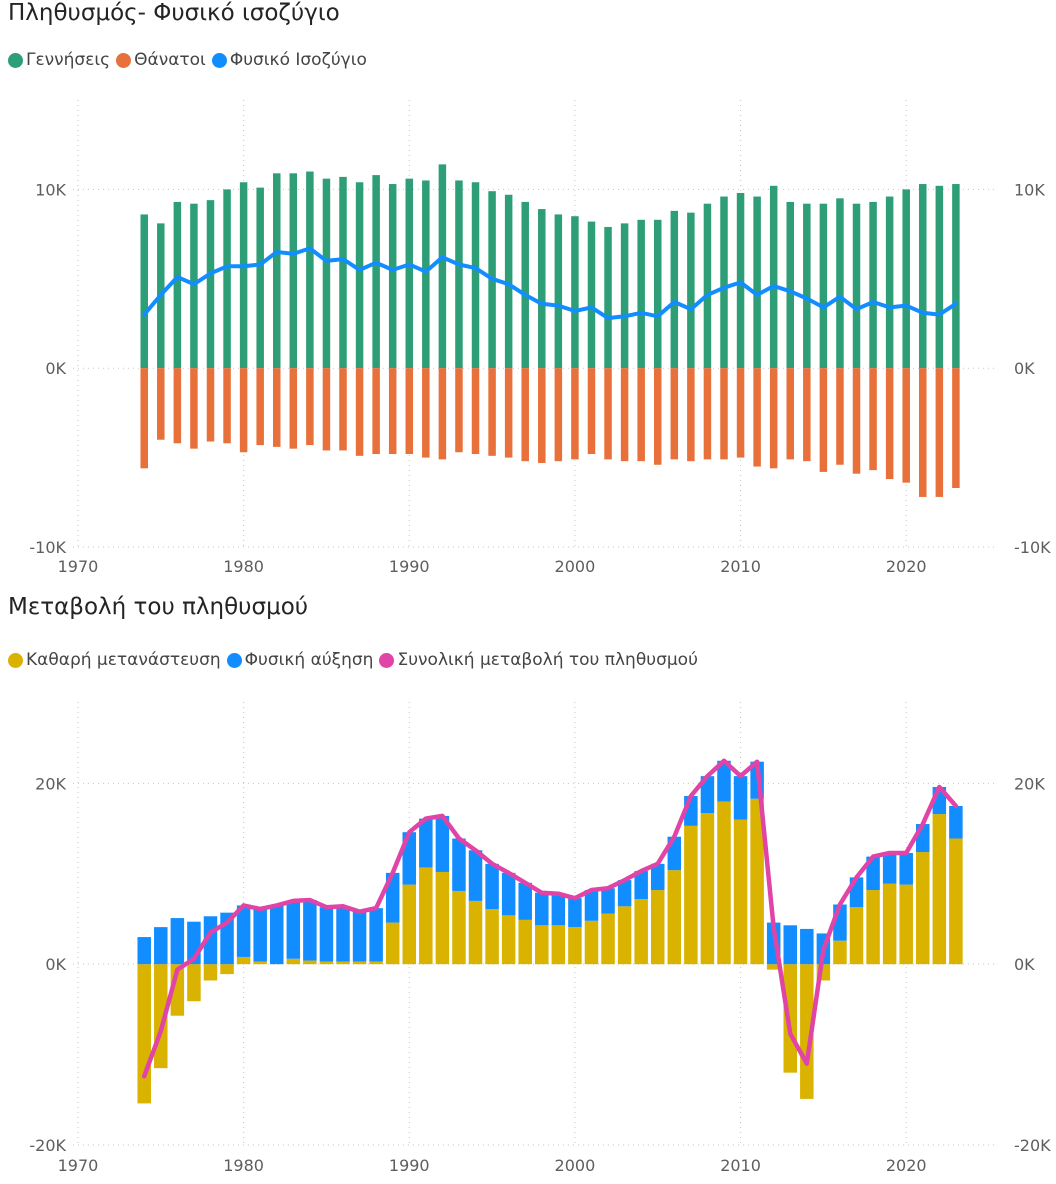 Image resolution: width=1056 pixels, height=1184 pixels. Describe the element at coordinates (55, 368) in the screenshot. I see `y-tick-label-left: 0K` at that location.